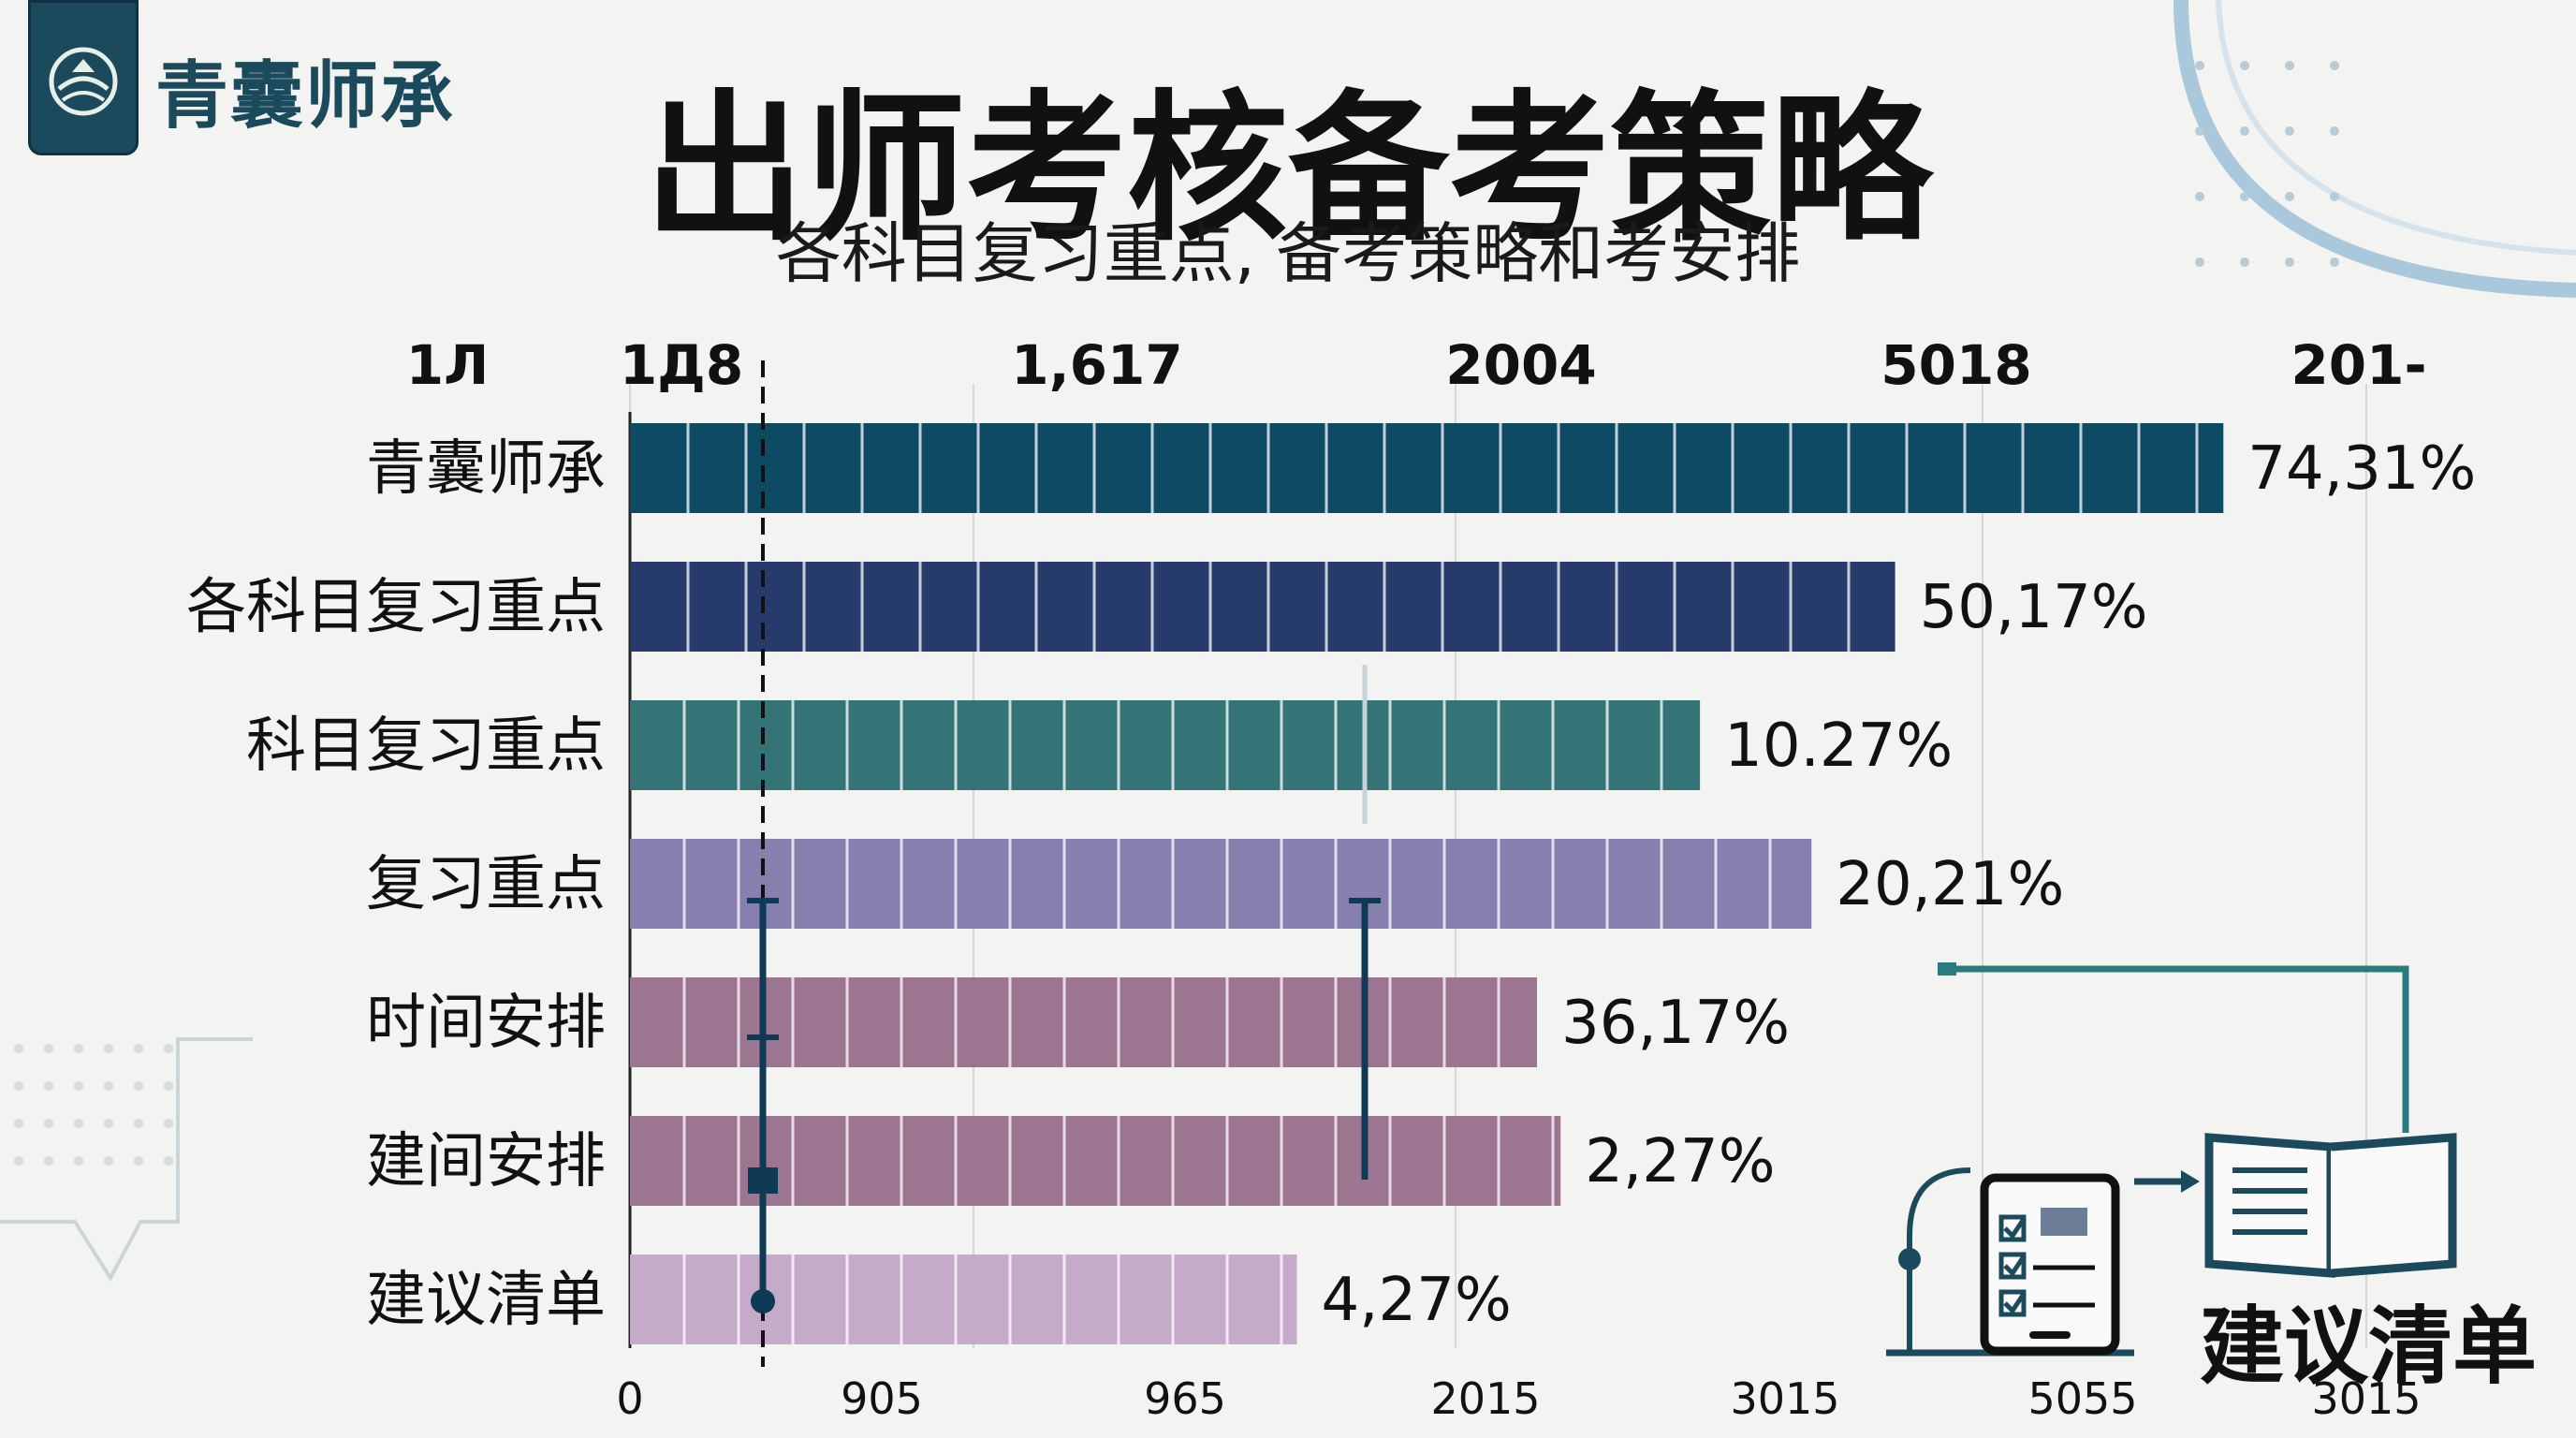 This screenshot has height=1438, width=2576. Describe the element at coordinates (1950, 884) in the screenshot. I see `value-label: 20,21%` at that location.